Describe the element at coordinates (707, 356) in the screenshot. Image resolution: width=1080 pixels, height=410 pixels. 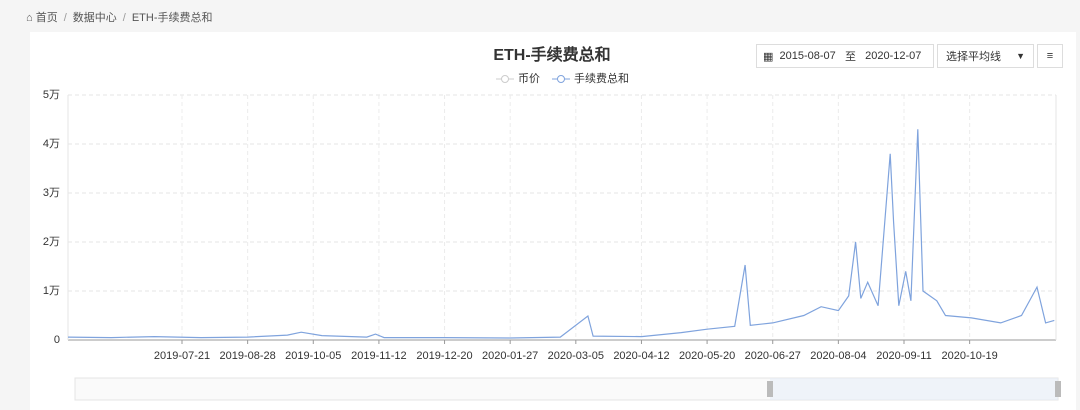
I see `x-tick-label: 2020-05-20` at that location.